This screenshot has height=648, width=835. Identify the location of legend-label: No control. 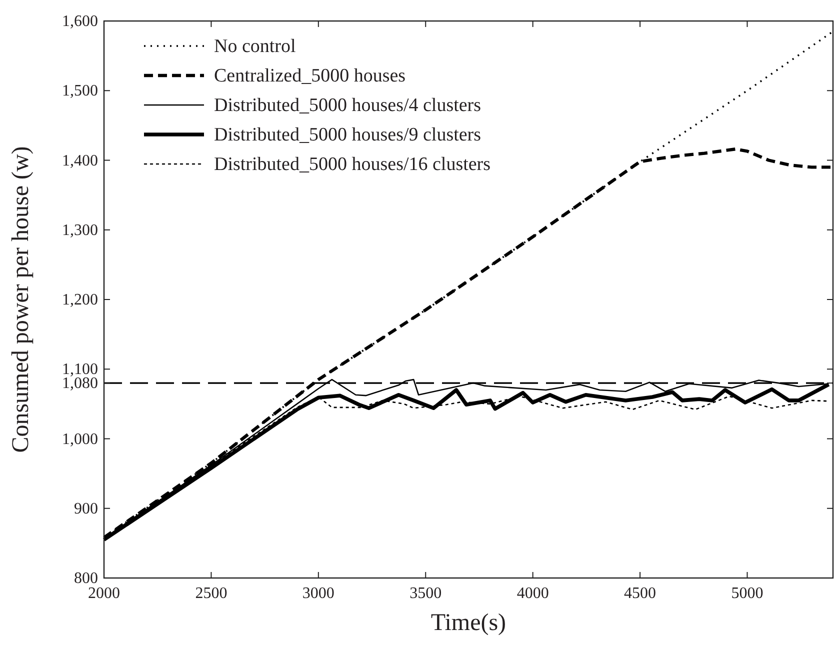
(255, 46).